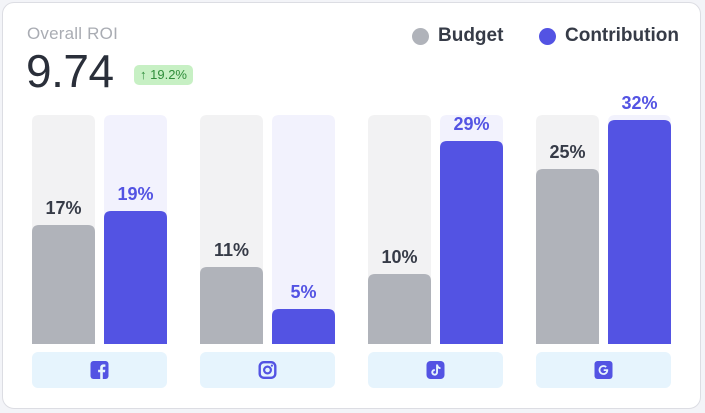 Image resolution: width=705 pixels, height=413 pixels. What do you see at coordinates (399, 309) in the screenshot?
I see `budget-bar-tiktok` at bounding box center [399, 309].